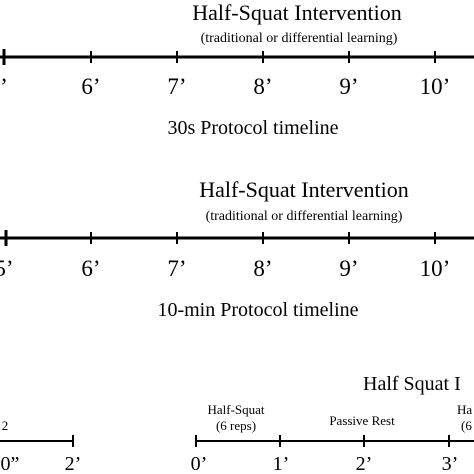  Describe the element at coordinates (262, 268) in the screenshot. I see `panel-2-tick-label: 8’` at that location.